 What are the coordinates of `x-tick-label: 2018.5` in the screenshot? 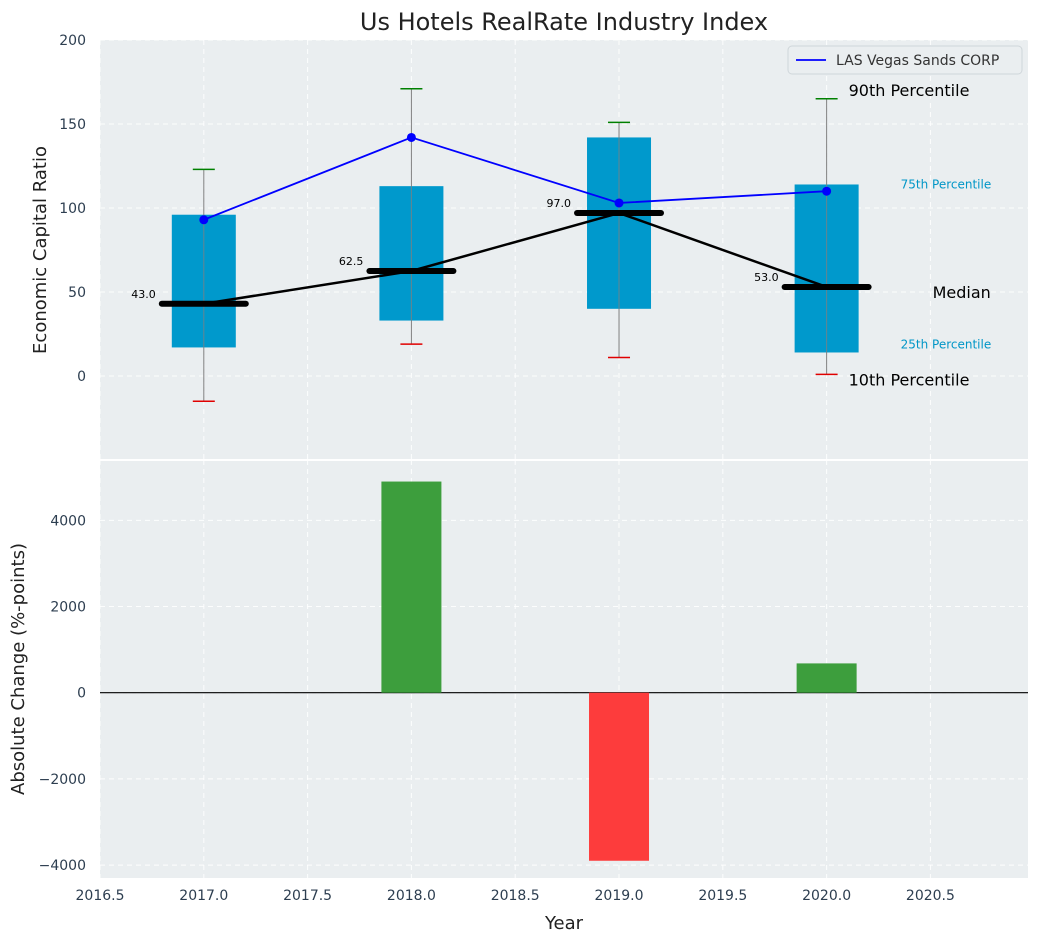 It's located at (515, 896).